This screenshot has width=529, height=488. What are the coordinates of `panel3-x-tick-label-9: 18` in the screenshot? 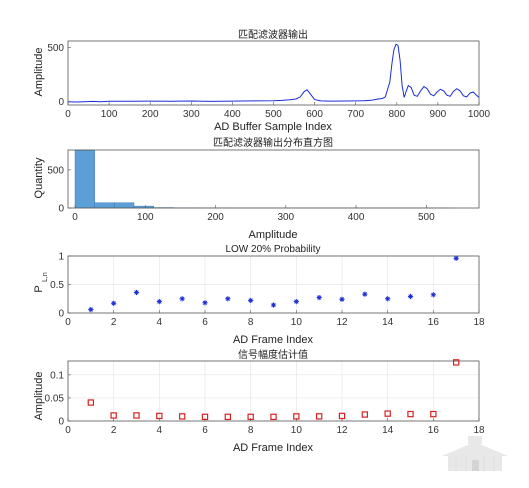 It's located at (479, 322).